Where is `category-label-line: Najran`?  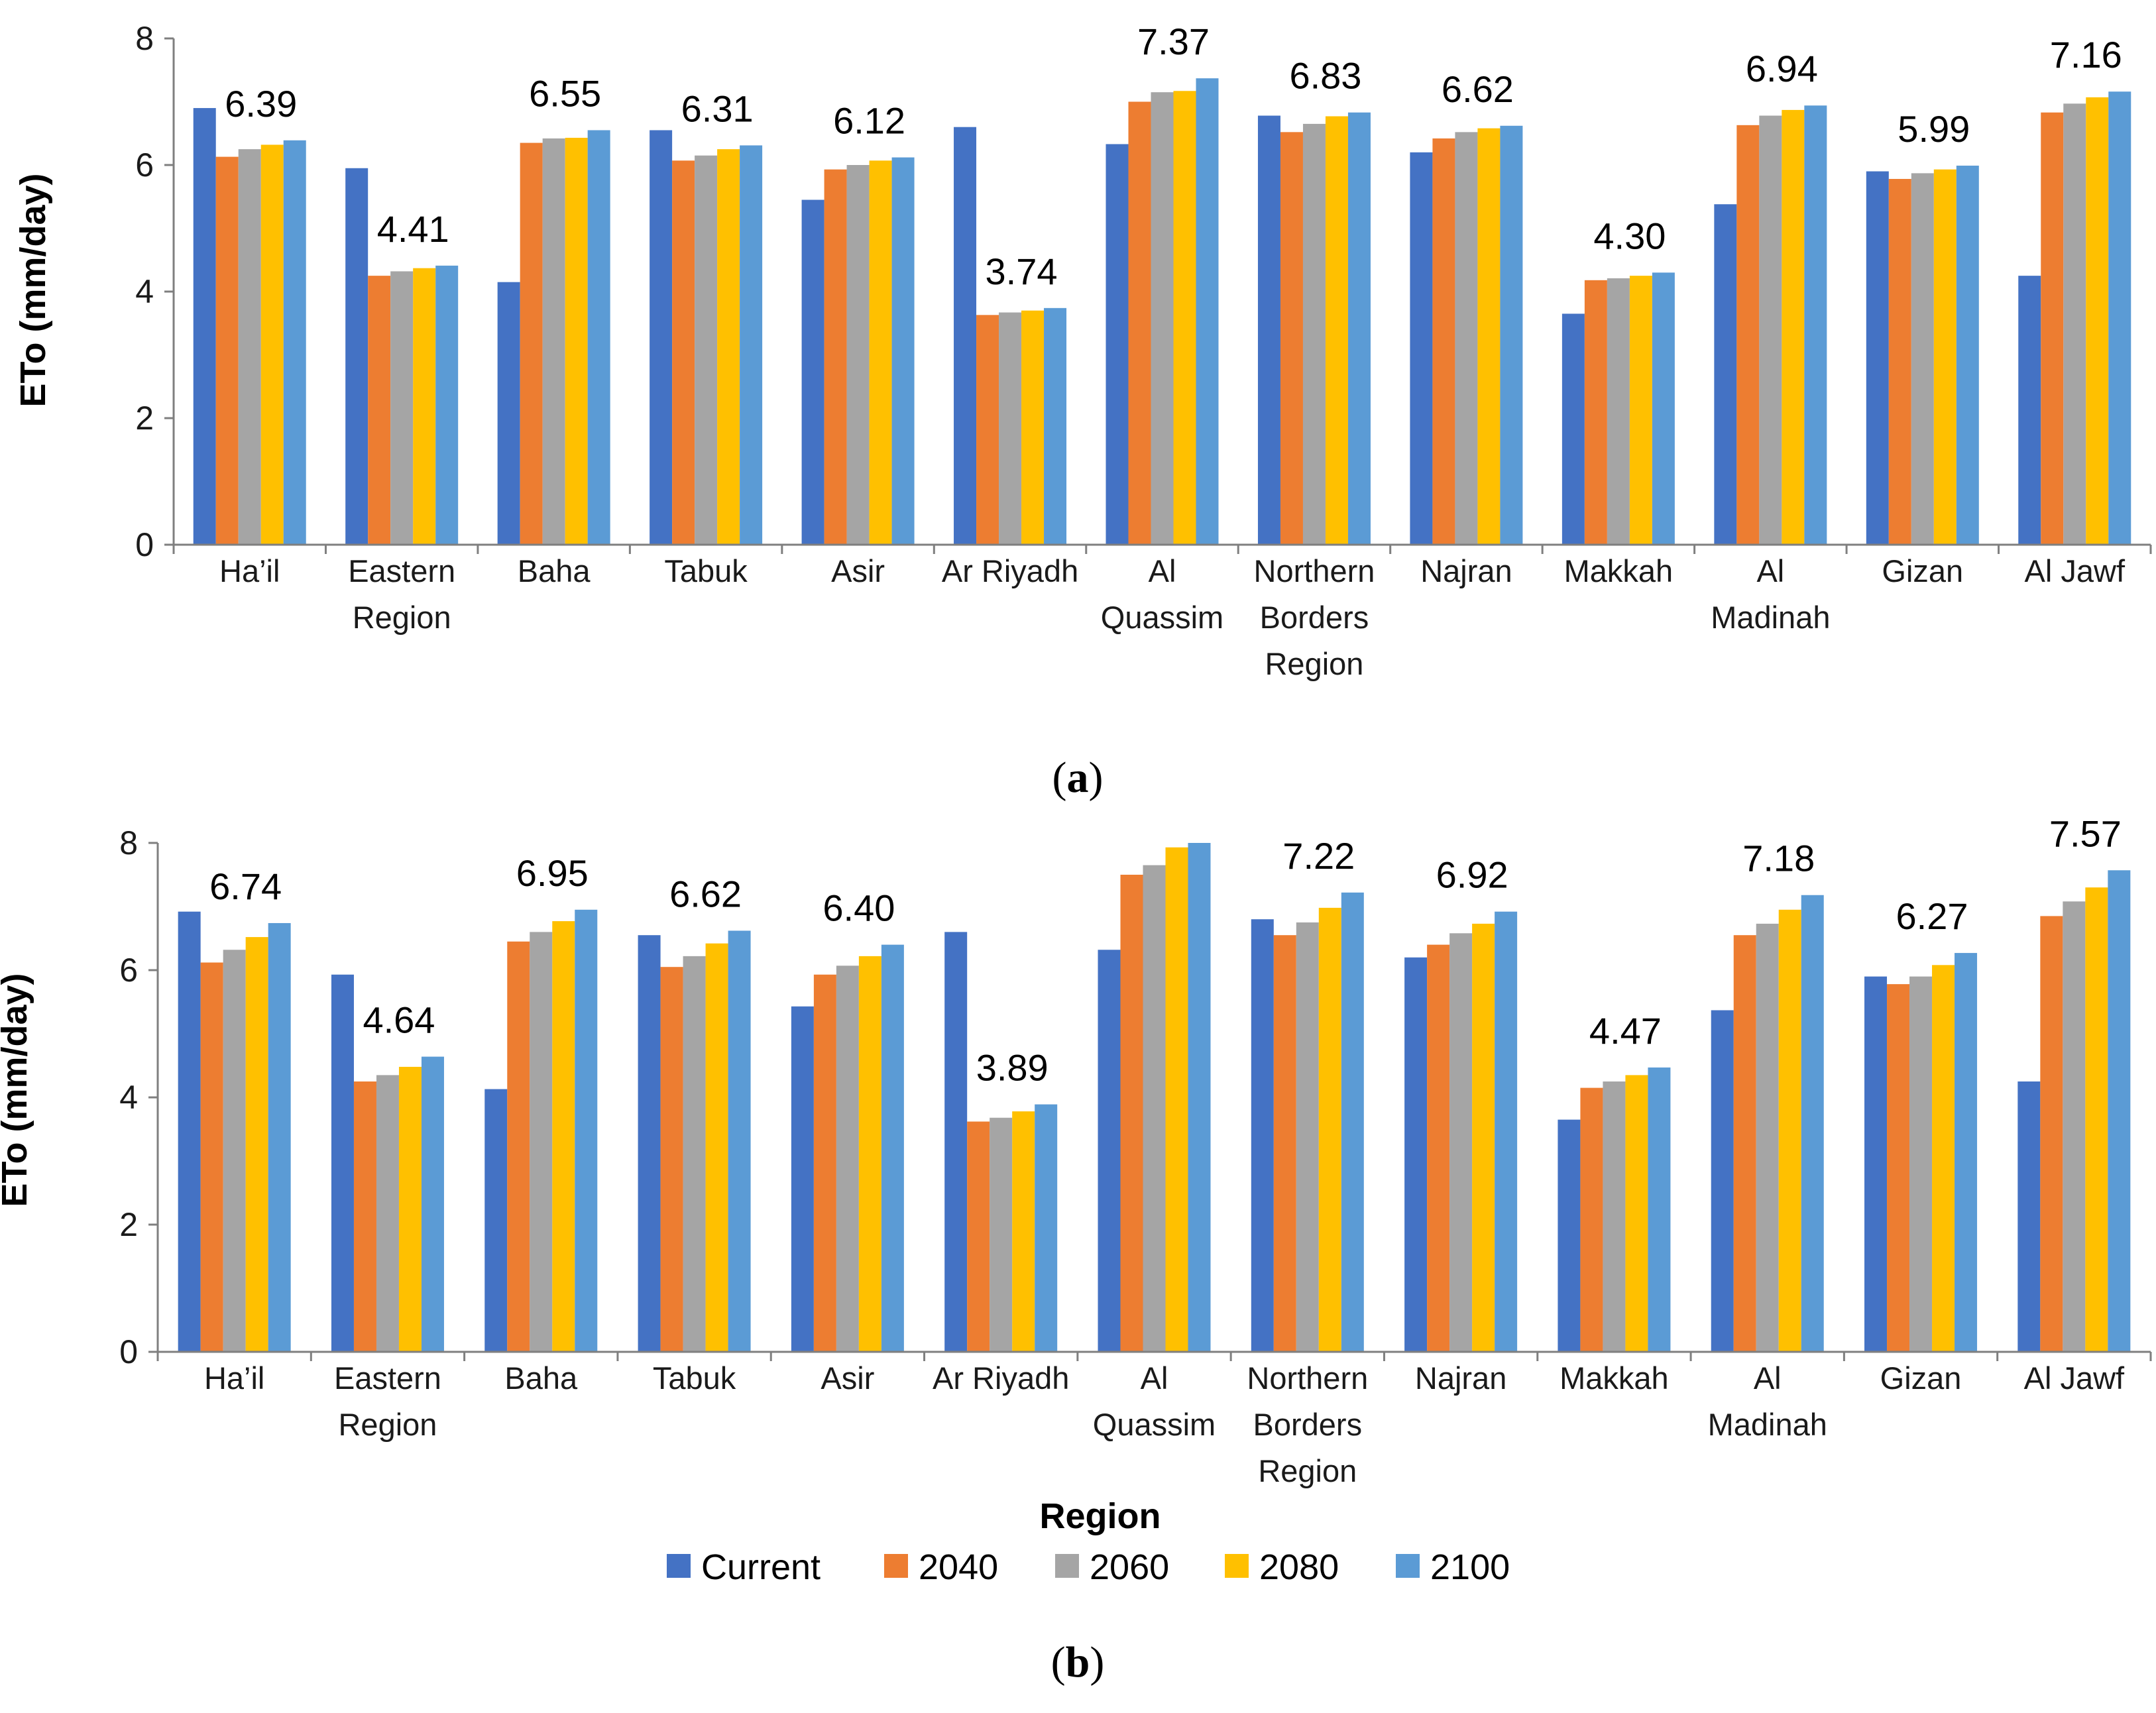
category-label-line: Najran is located at coordinates (1466, 570).